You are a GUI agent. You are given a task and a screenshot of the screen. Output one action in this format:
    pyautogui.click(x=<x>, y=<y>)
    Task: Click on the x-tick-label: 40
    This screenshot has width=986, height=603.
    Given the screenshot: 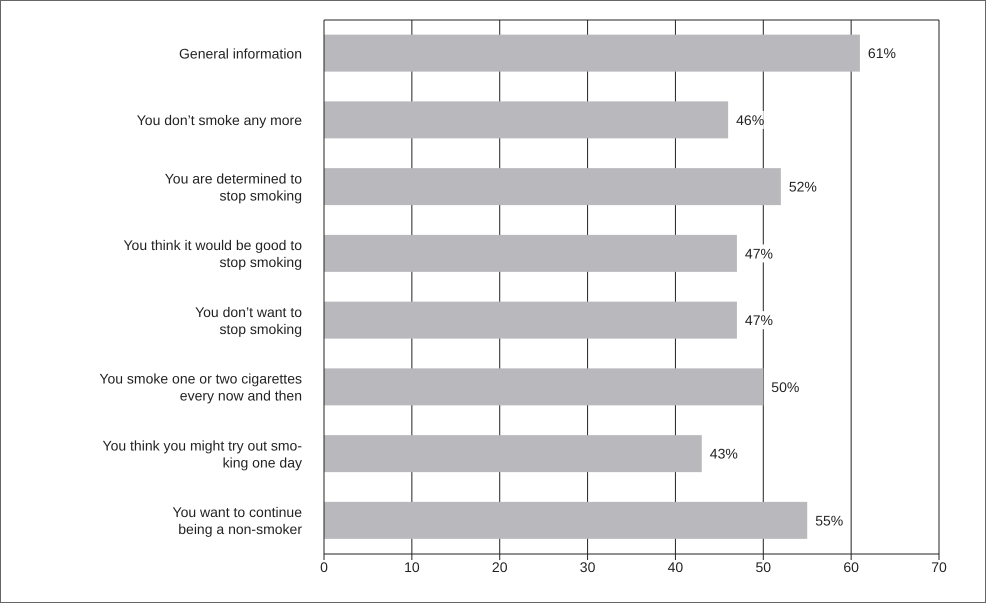 What is the action you would take?
    pyautogui.click(x=676, y=566)
    